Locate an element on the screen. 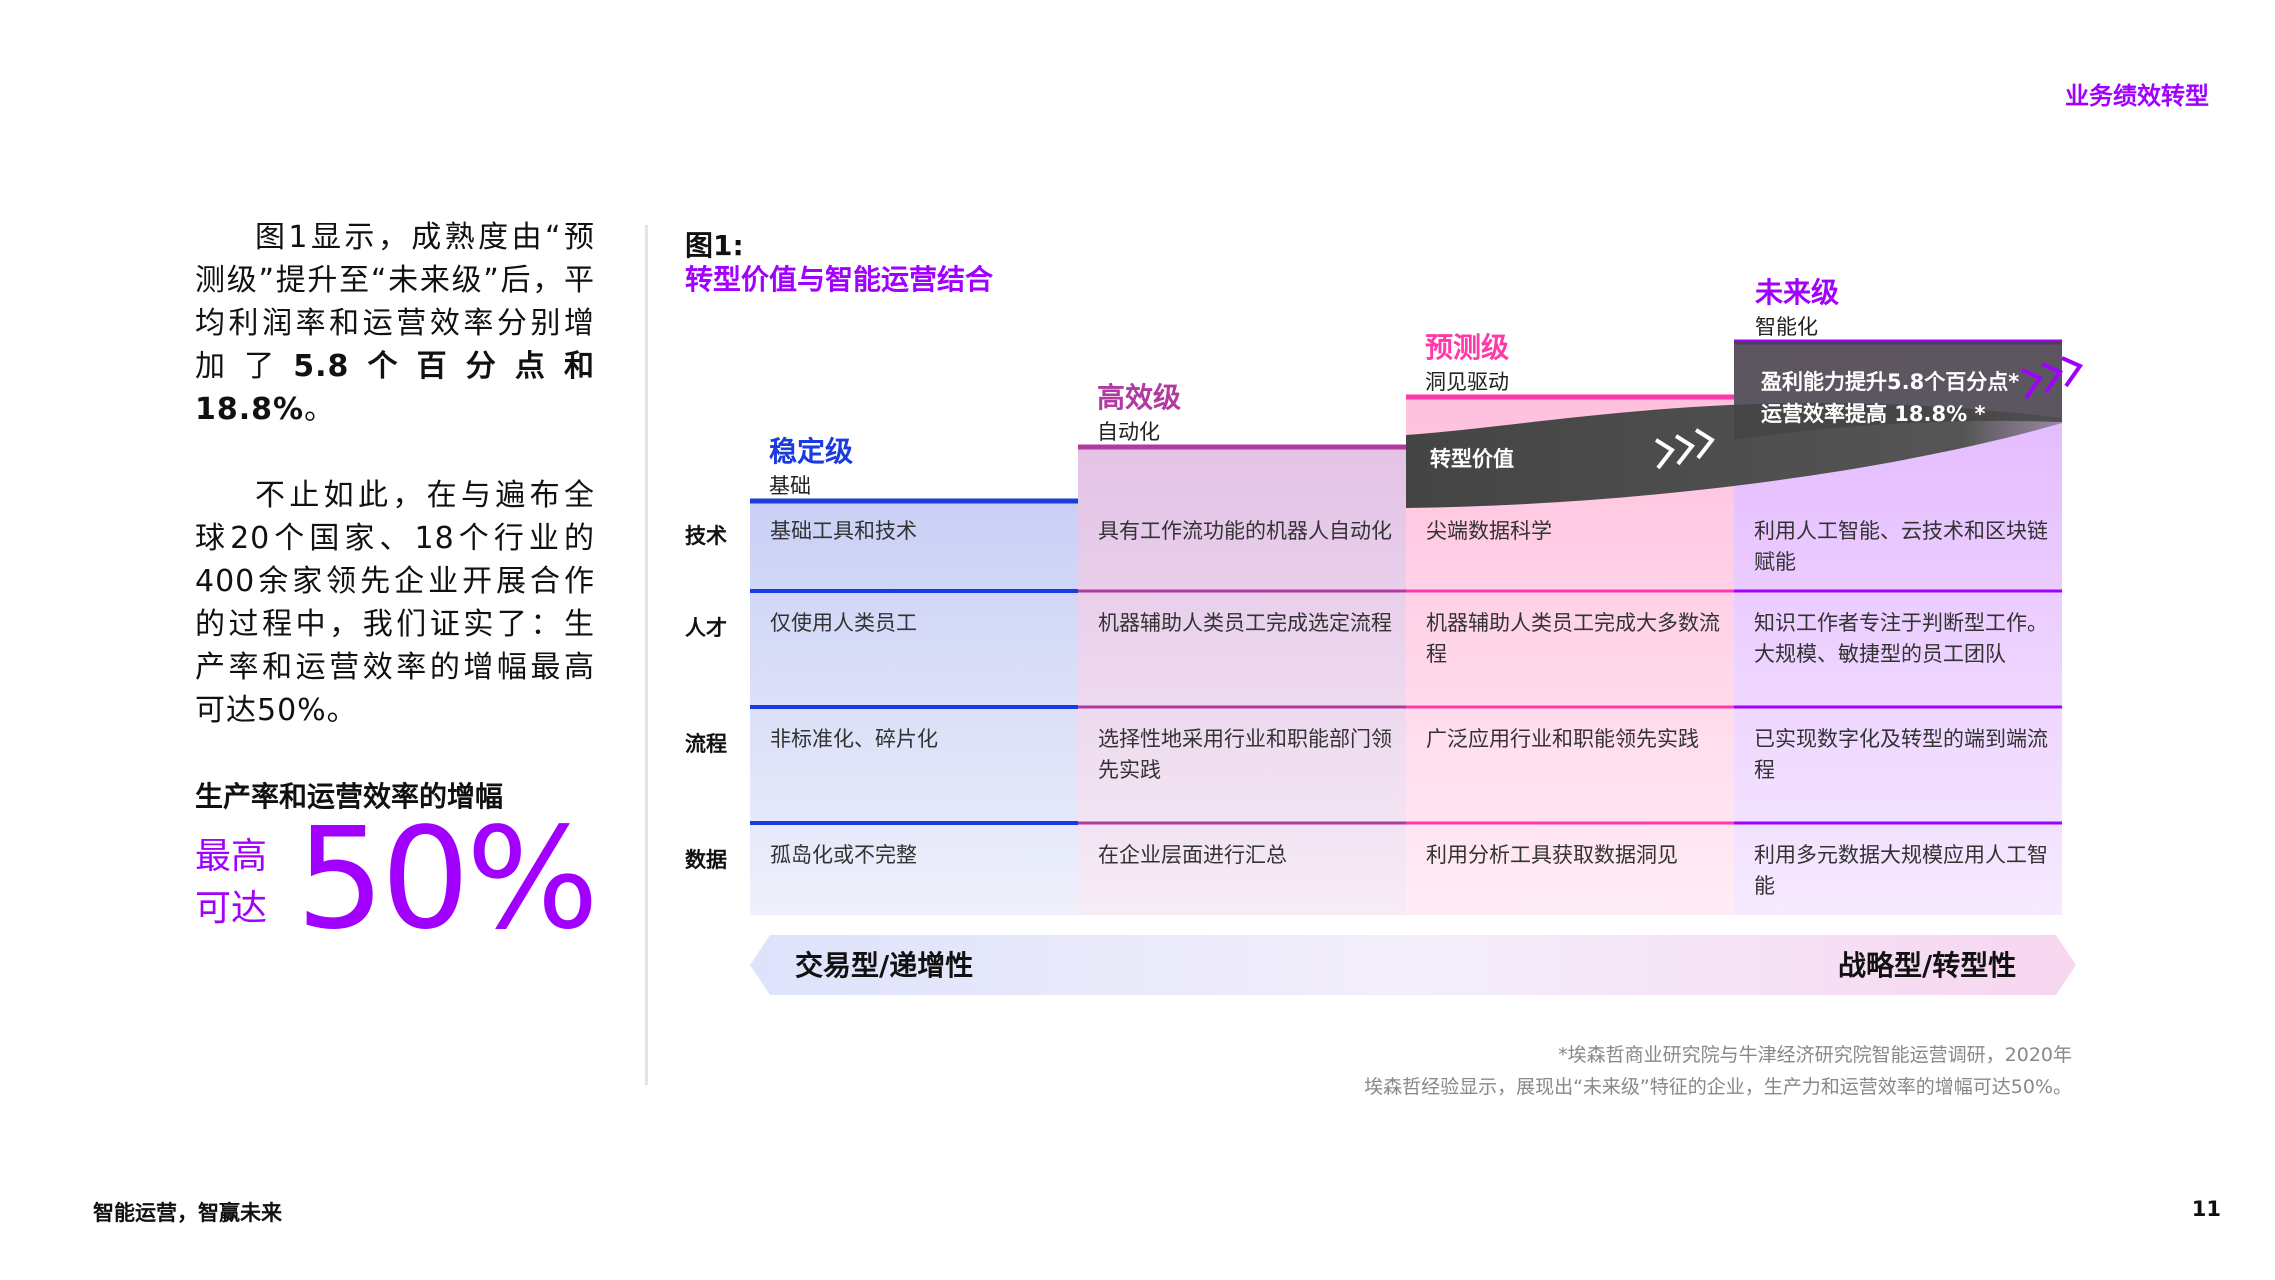 The height and width of the screenshot is (1280, 2275). level-name: 未来级 is located at coordinates (1797, 292).